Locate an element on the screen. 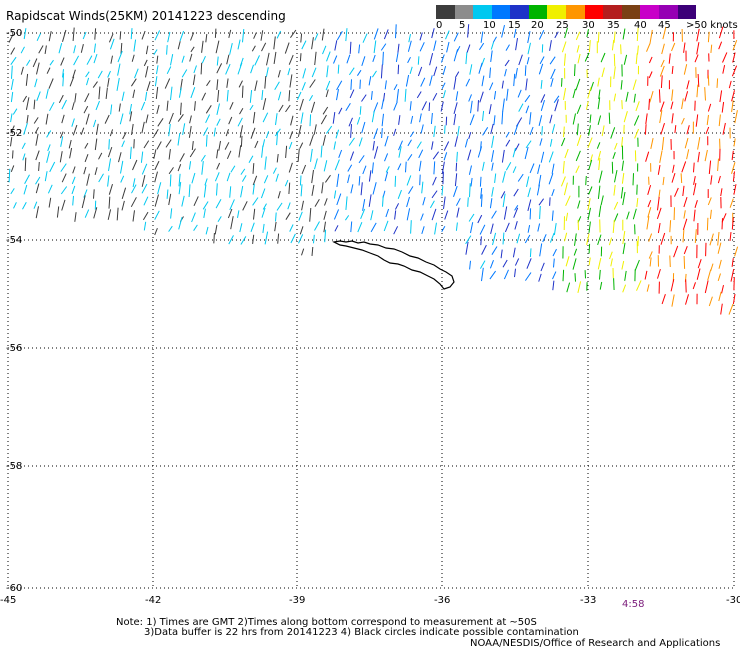  latitude-tick-label: -56 is located at coordinates (14, 348).